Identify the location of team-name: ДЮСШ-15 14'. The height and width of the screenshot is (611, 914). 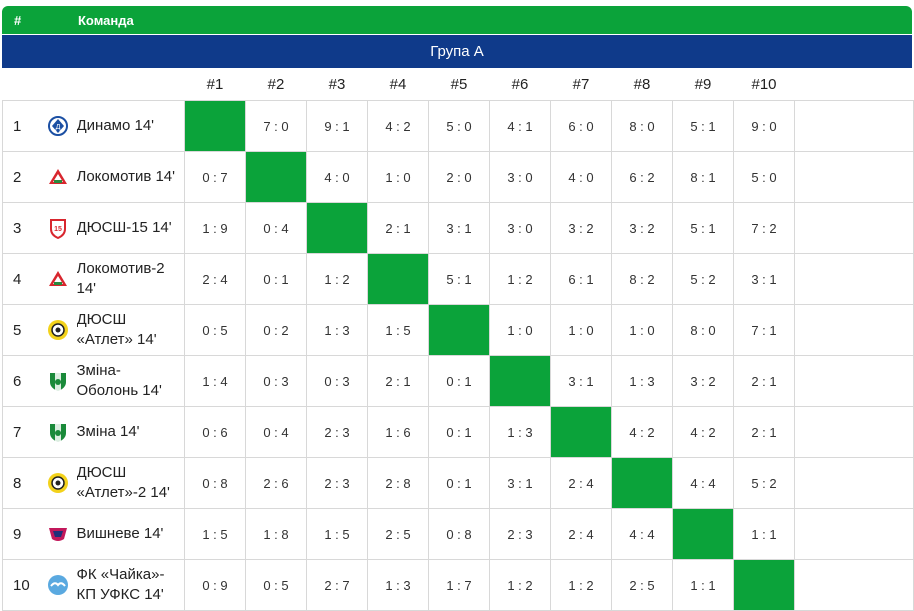
(130, 228).